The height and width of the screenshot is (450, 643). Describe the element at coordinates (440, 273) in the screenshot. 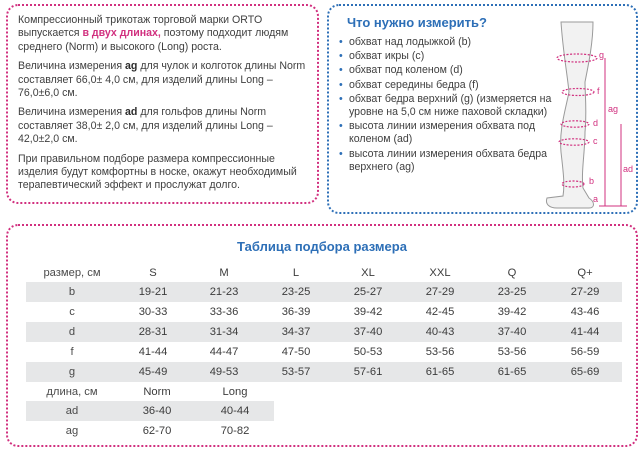

I see `size-header-xxl: XXL` at that location.